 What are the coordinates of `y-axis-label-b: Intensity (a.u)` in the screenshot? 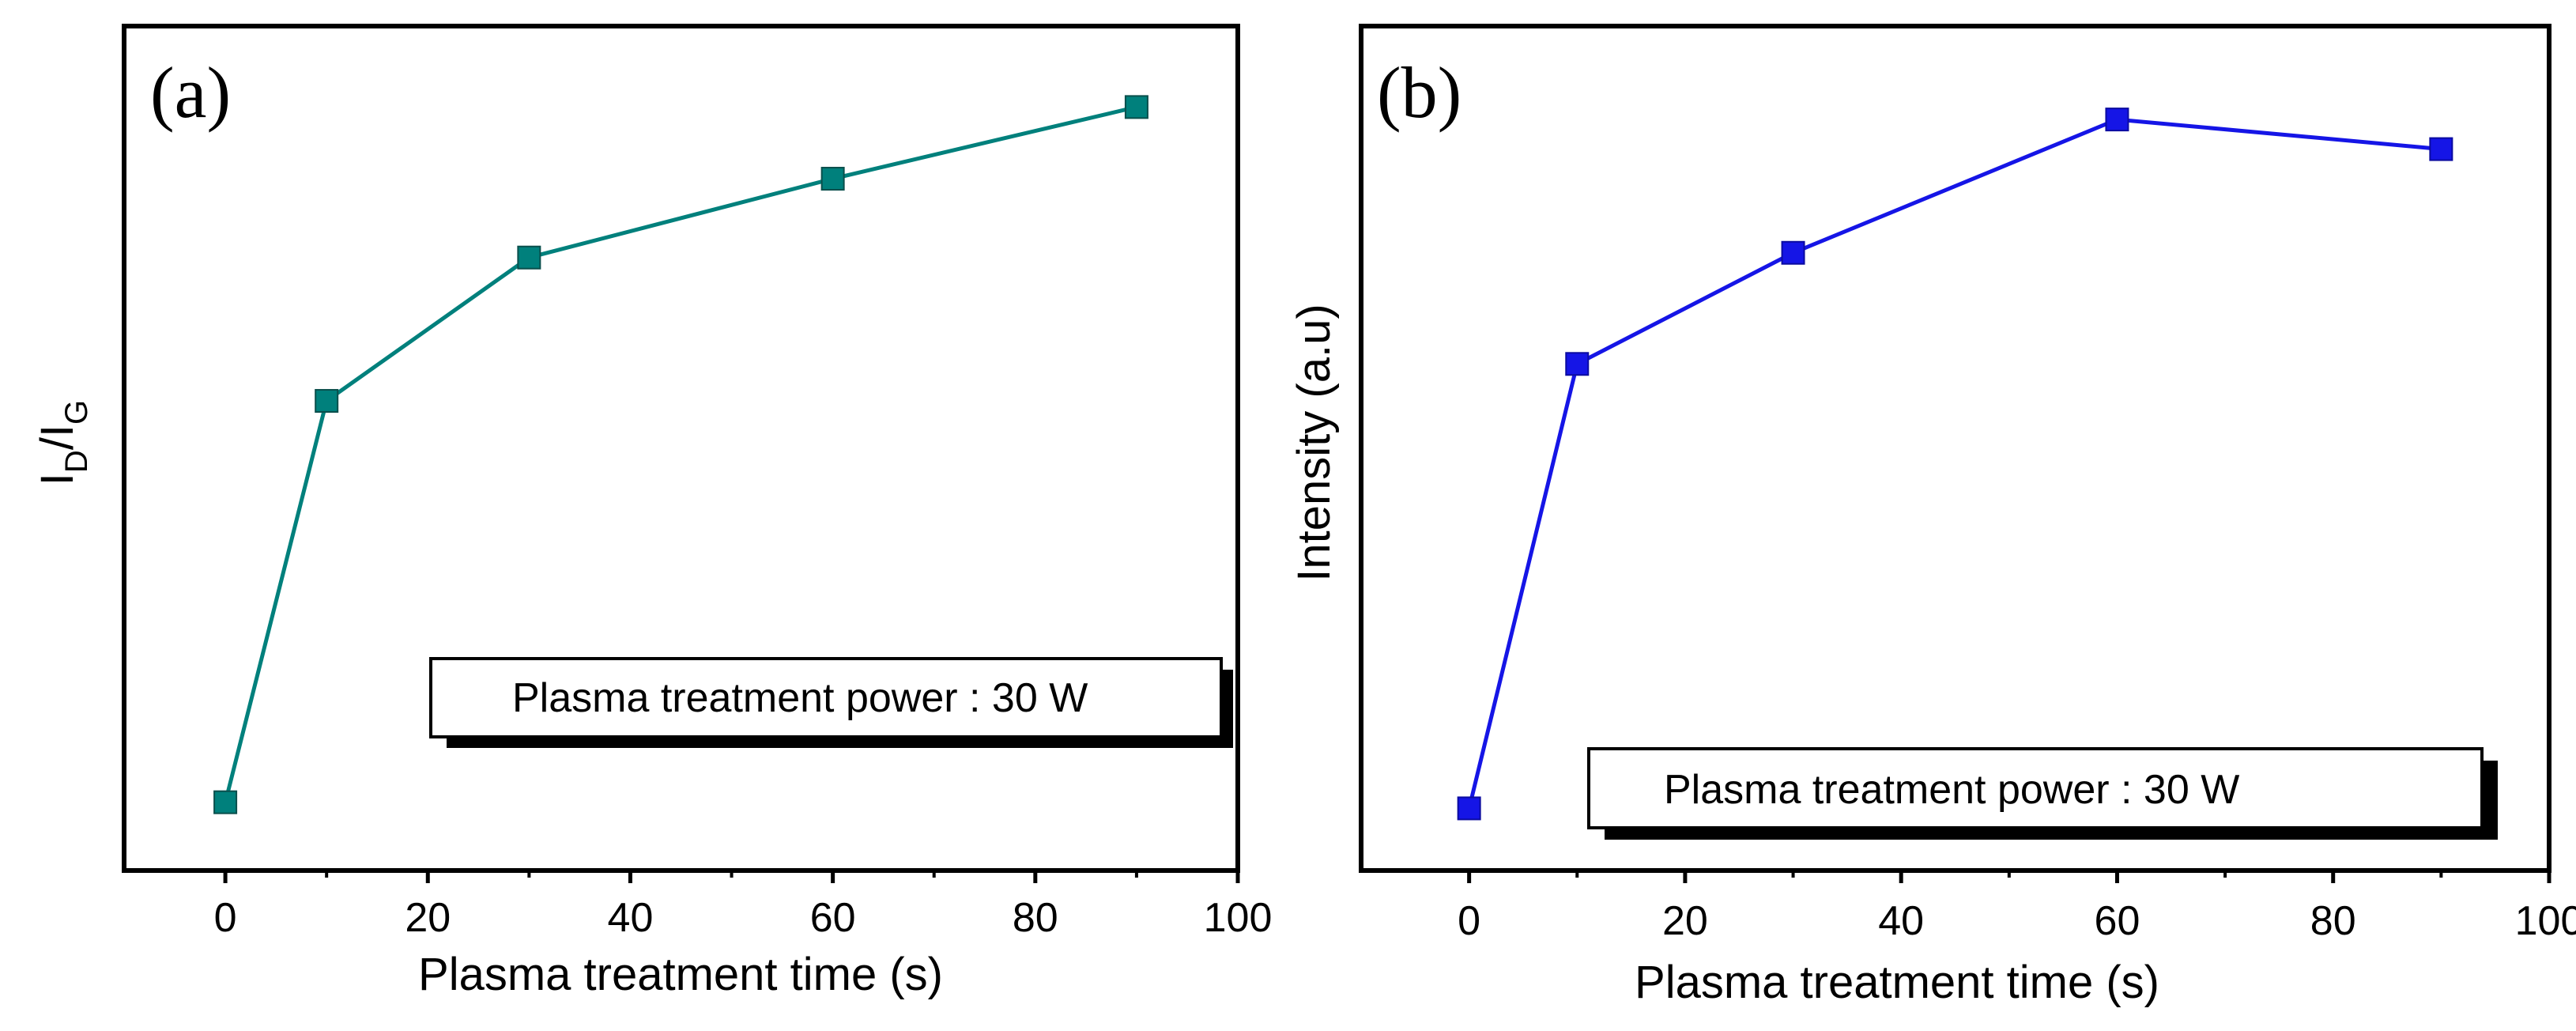 It's located at (1314, 443).